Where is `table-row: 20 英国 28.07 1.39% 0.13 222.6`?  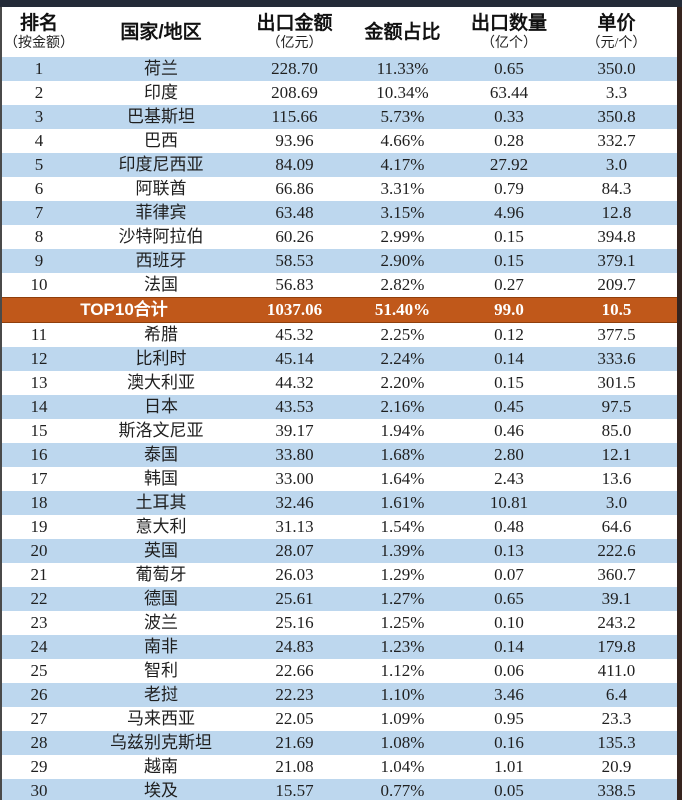 table-row: 20 英国 28.07 1.39% 0.13 222.6 is located at coordinates (339, 551).